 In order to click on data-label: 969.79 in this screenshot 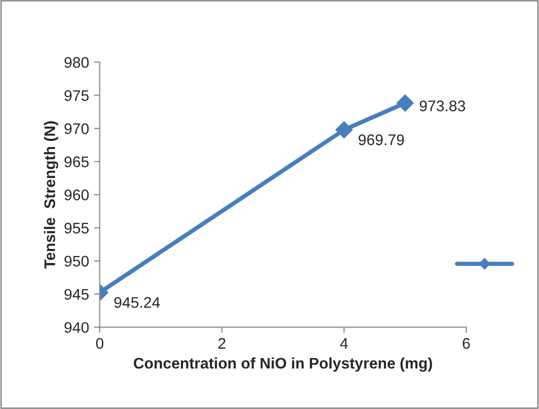, I will do `click(381, 140)`.